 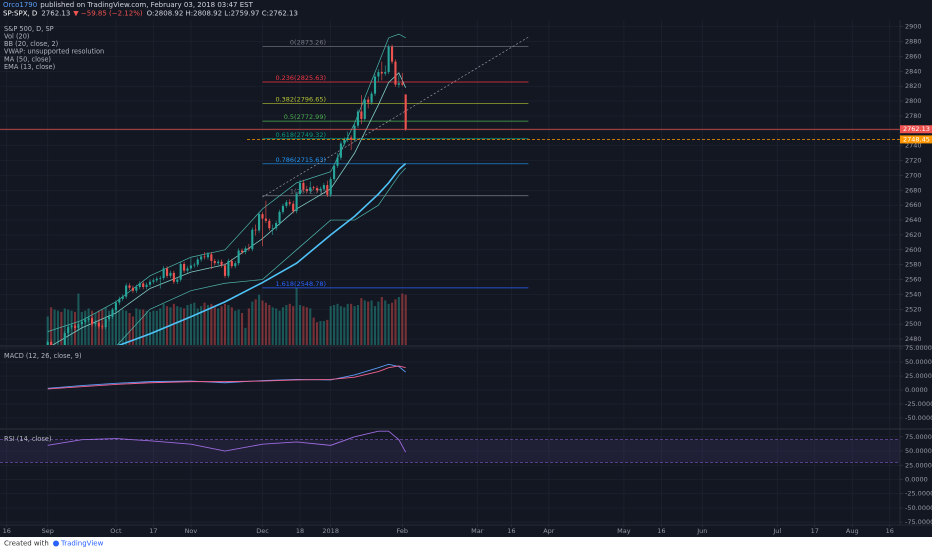 What do you see at coordinates (54, 52) in the screenshot?
I see `indicator-legend: VWAP: unsupported resolution` at bounding box center [54, 52].